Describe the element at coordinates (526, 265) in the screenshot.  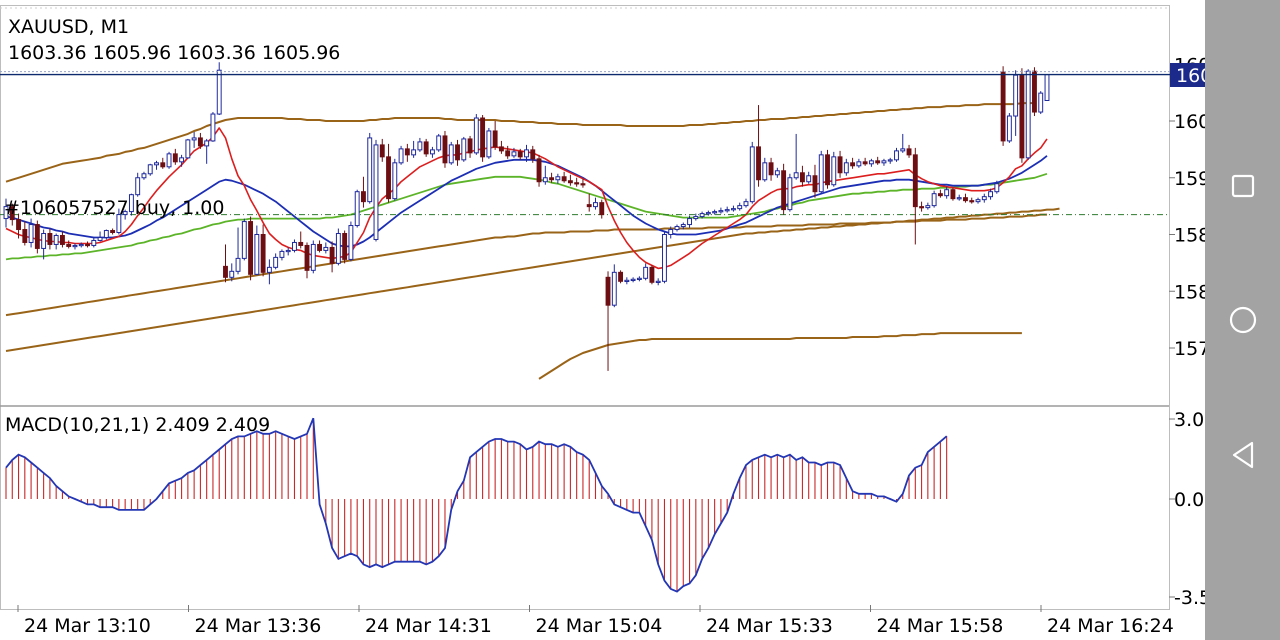
I see `envelope-middle-line` at that location.